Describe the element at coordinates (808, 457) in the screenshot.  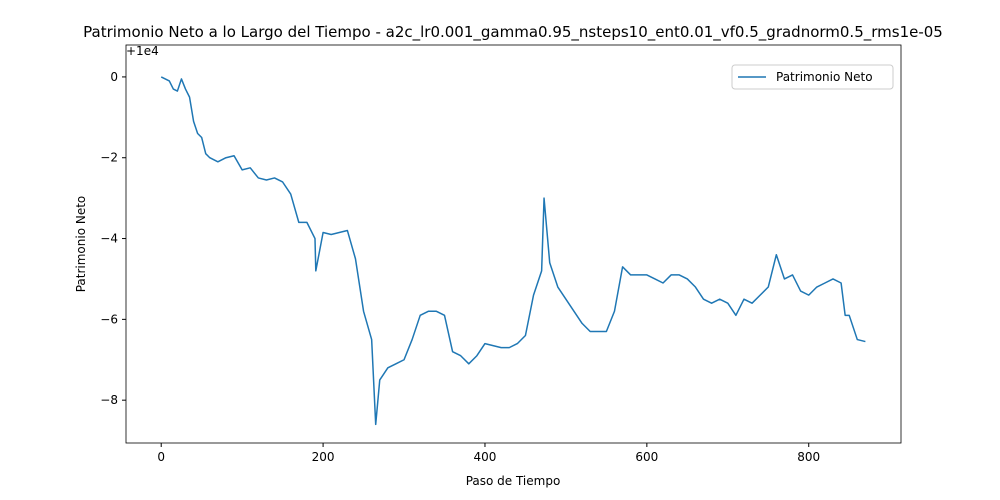
I see `x-tick-label: 800` at that location.